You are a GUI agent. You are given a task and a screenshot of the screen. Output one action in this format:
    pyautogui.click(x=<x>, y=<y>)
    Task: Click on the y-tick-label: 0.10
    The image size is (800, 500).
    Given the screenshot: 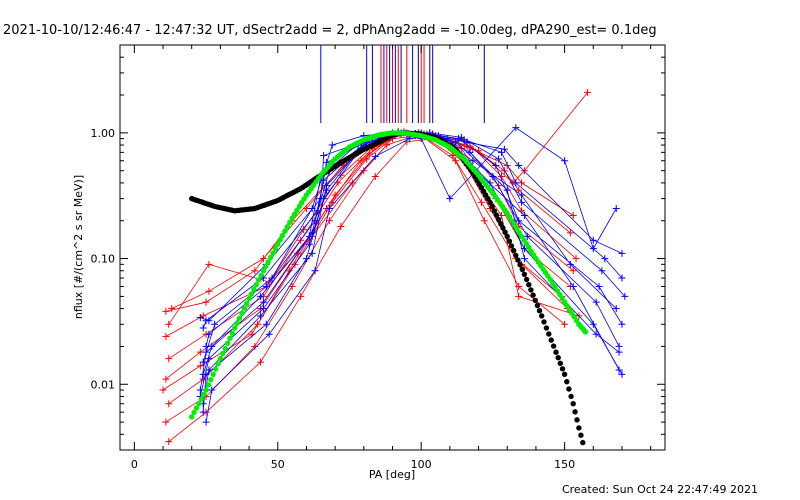 What is the action you would take?
    pyautogui.click(x=103, y=259)
    